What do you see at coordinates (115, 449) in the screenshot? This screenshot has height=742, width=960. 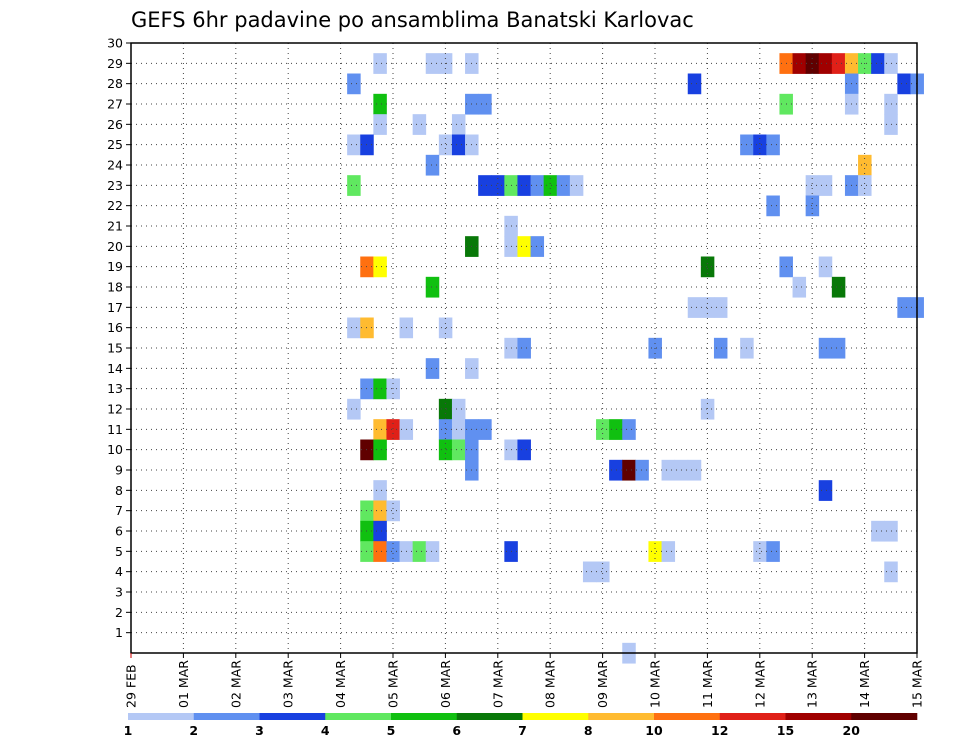 I see `y-tick-label: 10` at bounding box center [115, 449].